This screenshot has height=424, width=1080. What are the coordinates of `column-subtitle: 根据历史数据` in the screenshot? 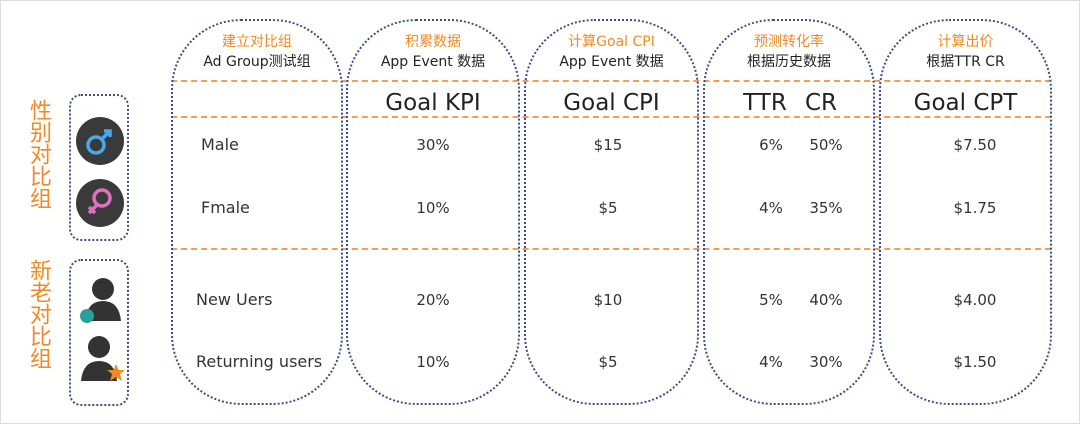 It's located at (789, 62).